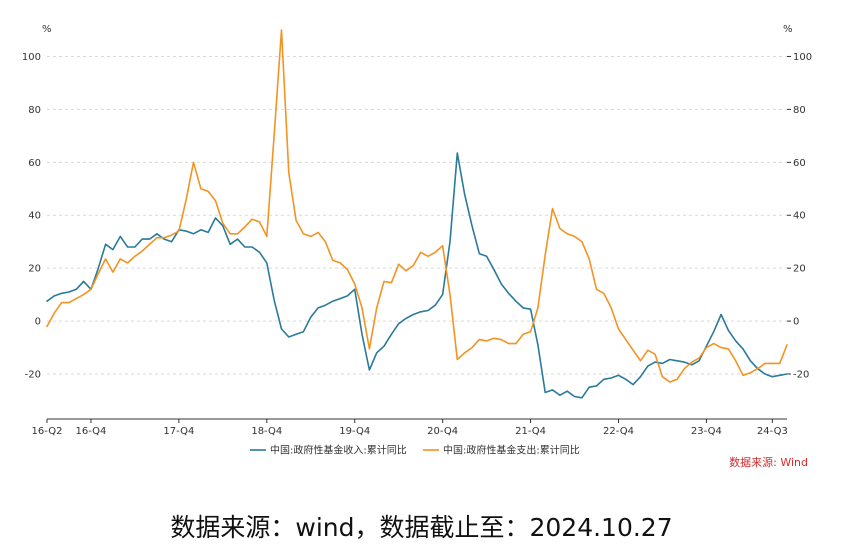 This screenshot has width=843, height=557. Describe the element at coordinates (706, 431) in the screenshot. I see `x-tick-label: 23-Q4` at that location.